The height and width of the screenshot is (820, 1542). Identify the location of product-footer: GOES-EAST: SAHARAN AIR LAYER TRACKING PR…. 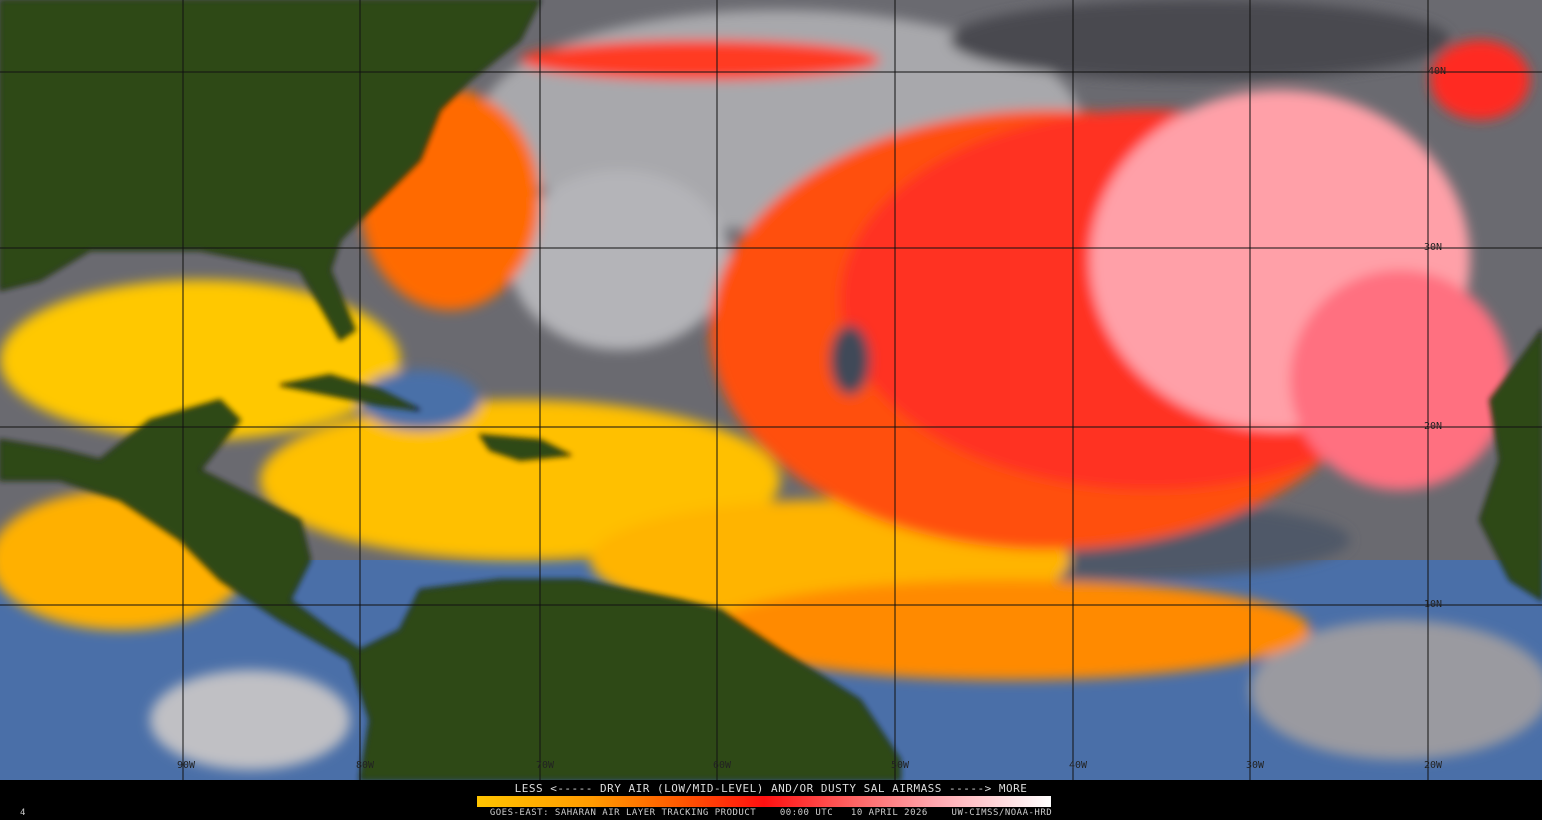
(771, 813).